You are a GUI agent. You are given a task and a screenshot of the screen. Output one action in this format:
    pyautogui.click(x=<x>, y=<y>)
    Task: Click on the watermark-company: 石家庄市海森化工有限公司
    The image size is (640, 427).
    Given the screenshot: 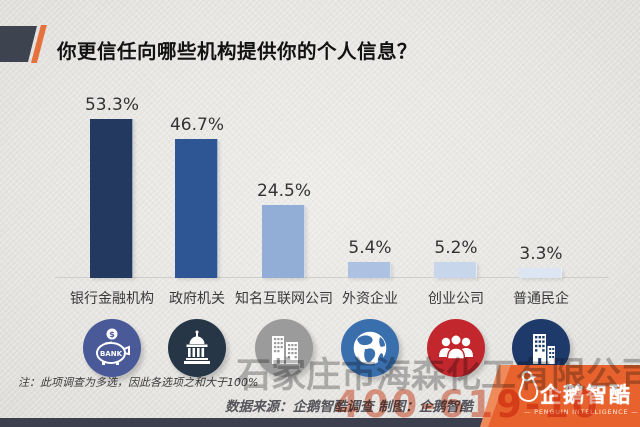 What is the action you would take?
    pyautogui.click(x=438, y=376)
    